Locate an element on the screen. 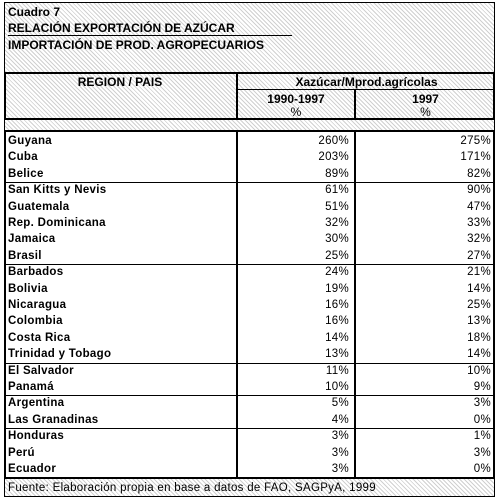  value: 82% is located at coordinates (479, 173).